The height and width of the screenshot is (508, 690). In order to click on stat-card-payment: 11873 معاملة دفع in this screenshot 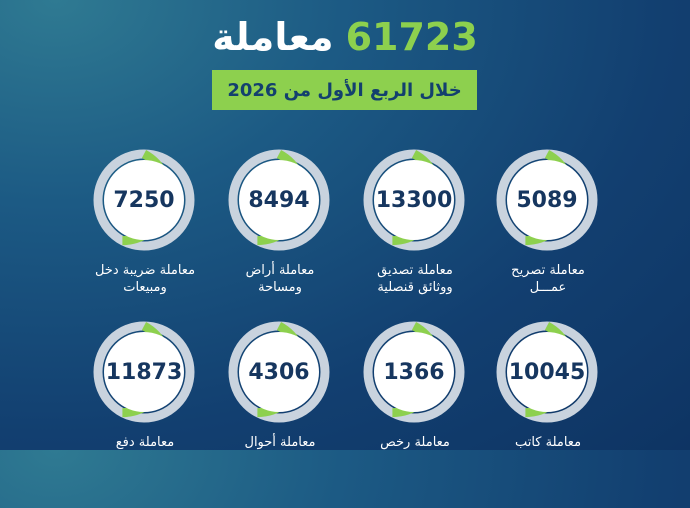, I will do `click(145, 413)`.